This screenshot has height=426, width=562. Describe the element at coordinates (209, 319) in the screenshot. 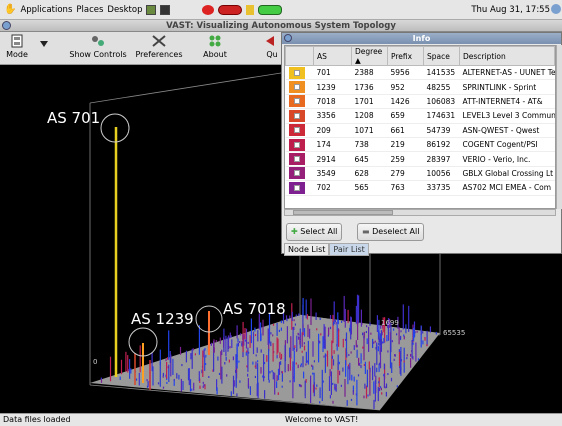

I see `highlight-circle-as7018` at that location.